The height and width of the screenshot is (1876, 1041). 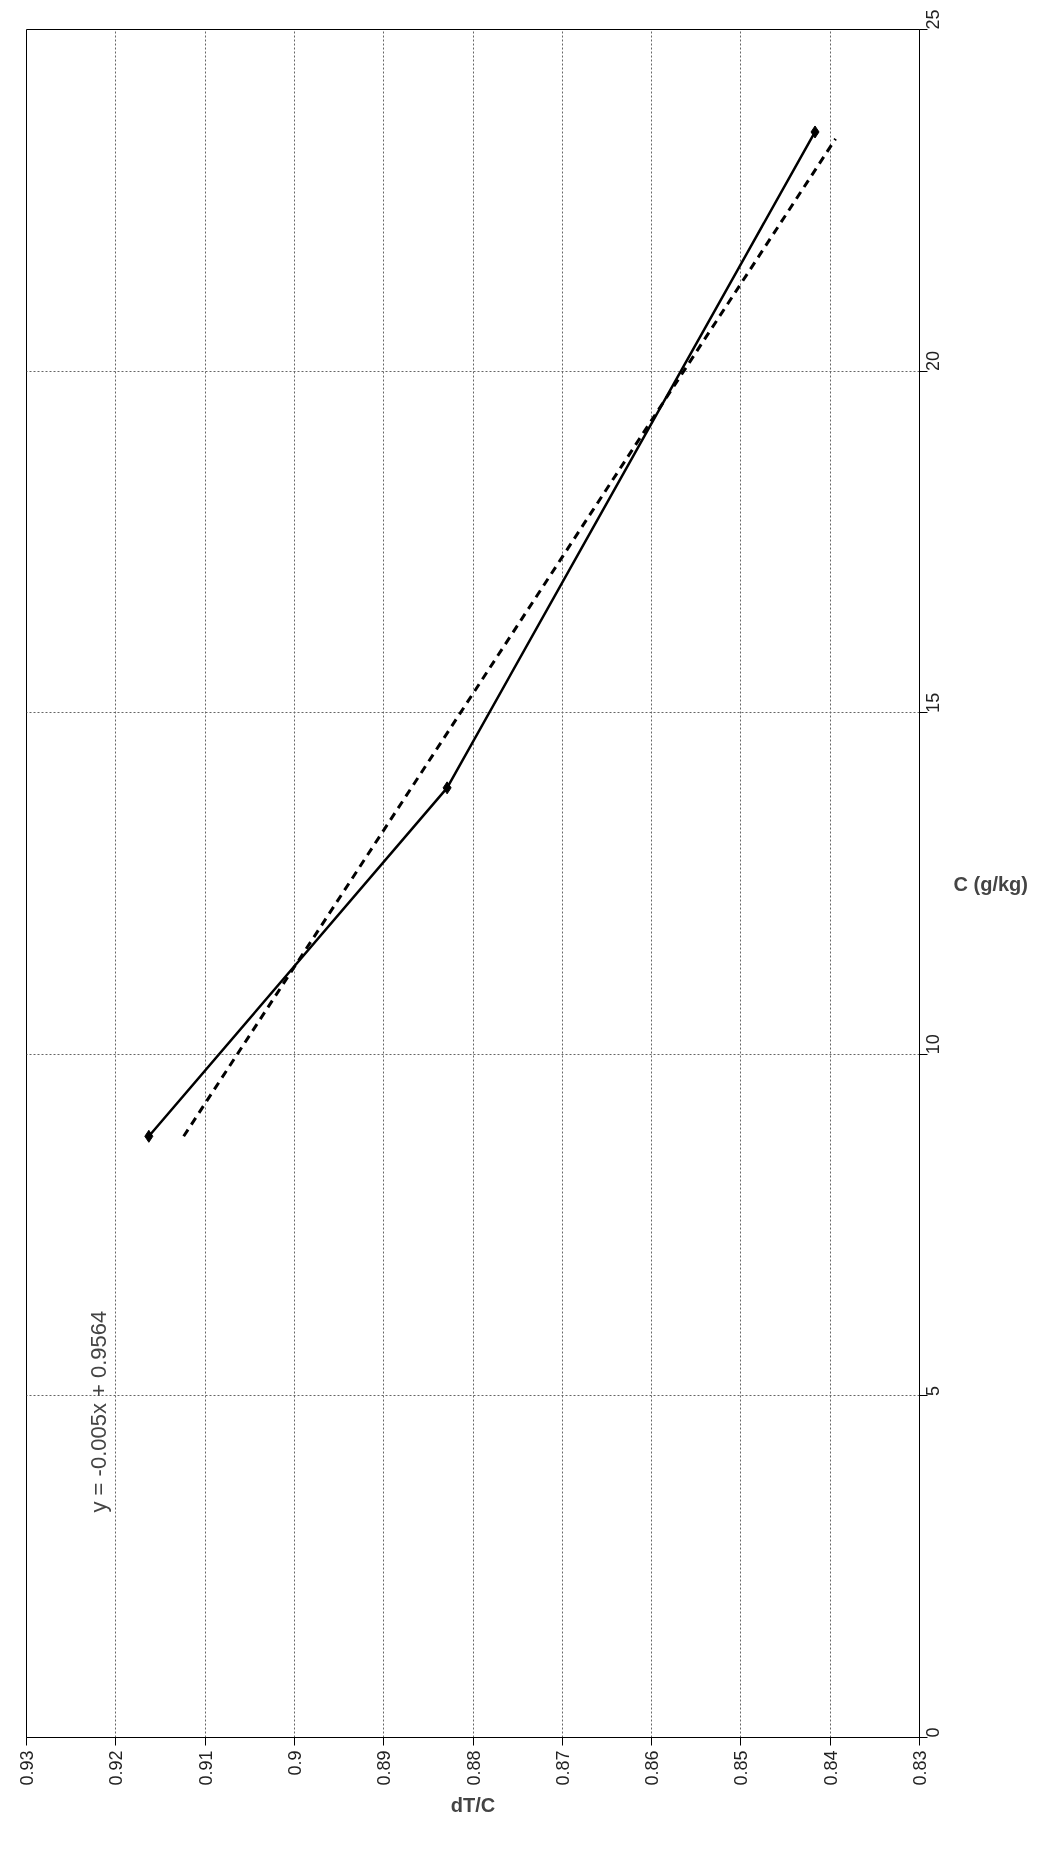 I want to click on x-tick-label: 0.89, so click(x=384, y=1768).